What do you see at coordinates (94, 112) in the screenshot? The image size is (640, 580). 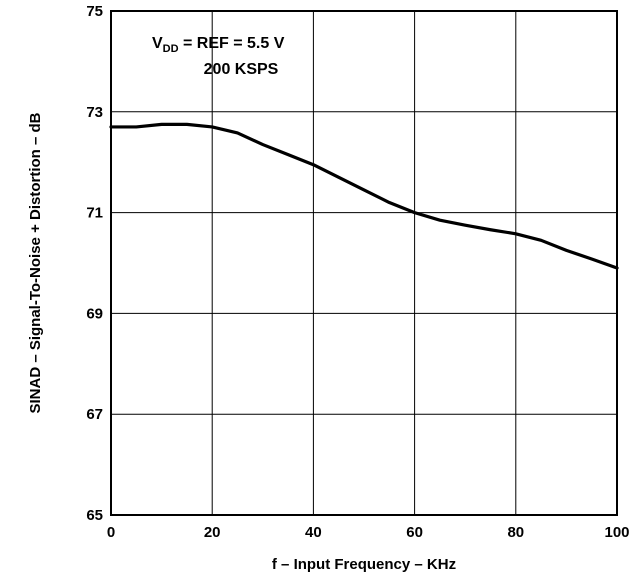 I see `y-tick-label: 73` at bounding box center [94, 112].